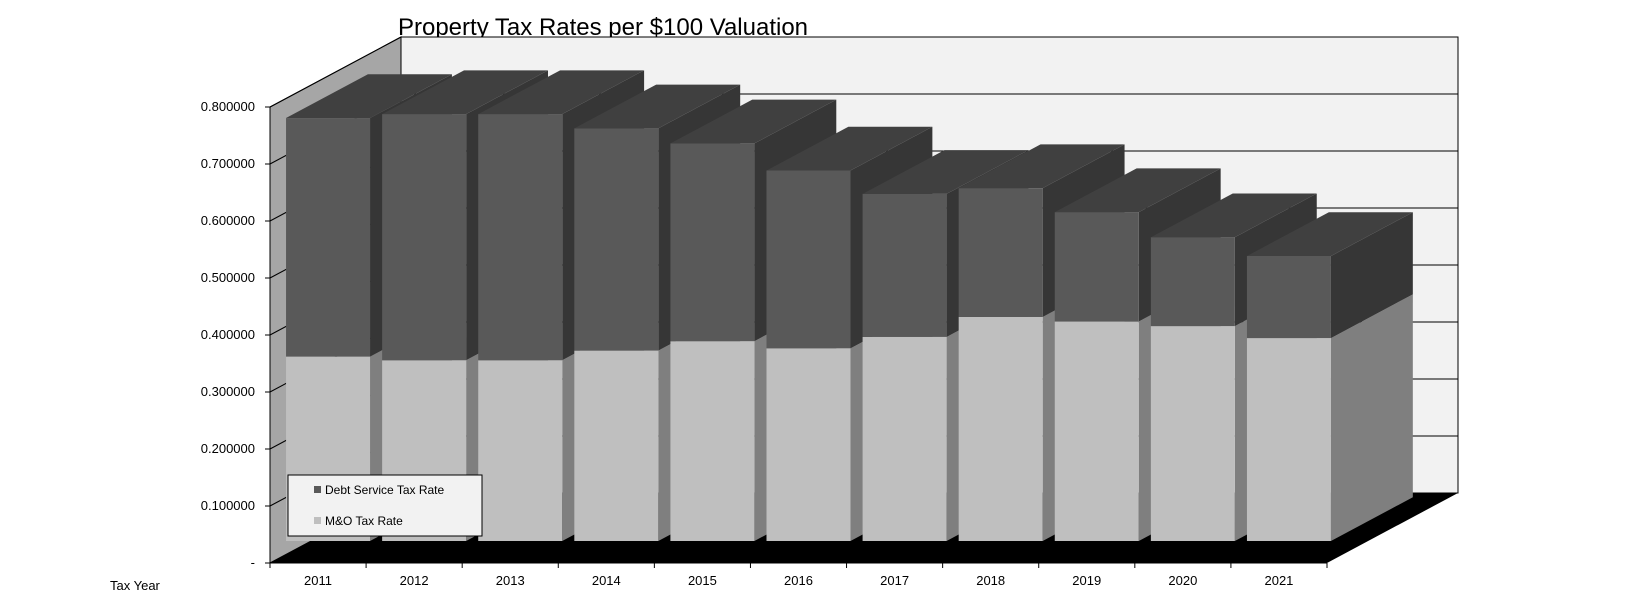  Describe the element at coordinates (228, 334) in the screenshot. I see `y-tick-label: 0.400000` at that location.